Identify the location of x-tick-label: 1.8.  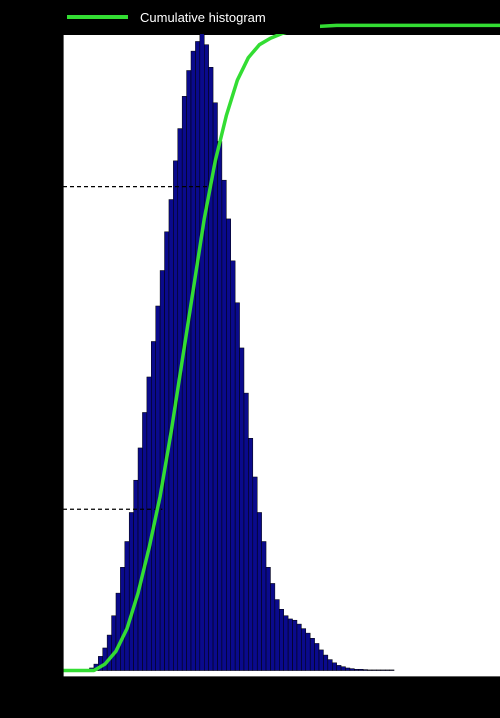
(424, 696).